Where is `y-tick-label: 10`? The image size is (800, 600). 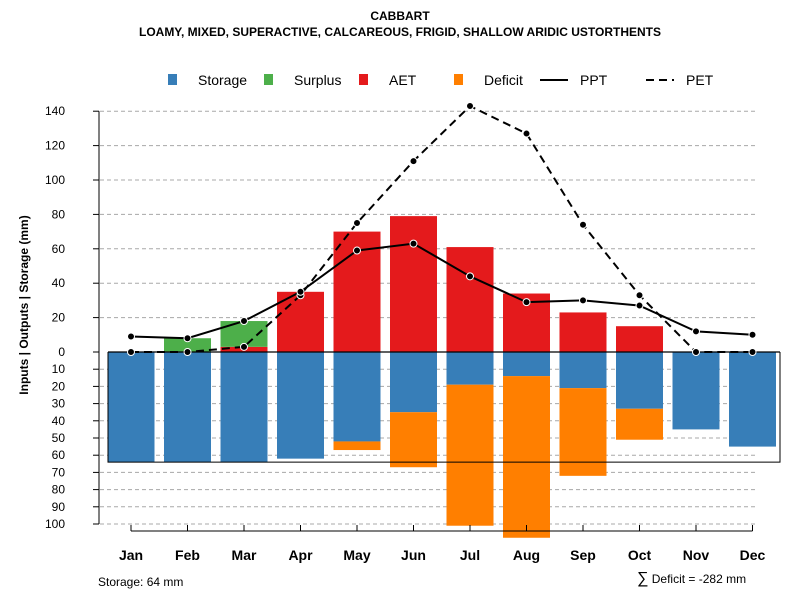 y-tick-label: 10 is located at coordinates (59, 369).